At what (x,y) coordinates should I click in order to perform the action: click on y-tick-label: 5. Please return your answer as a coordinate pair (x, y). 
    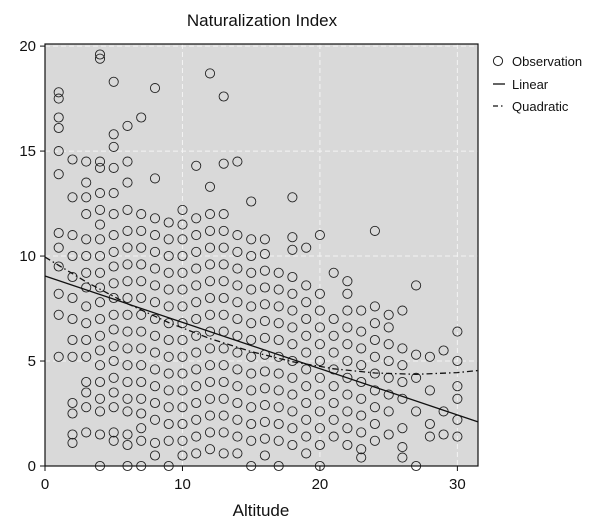
    Looking at the image, I should click on (32, 361).